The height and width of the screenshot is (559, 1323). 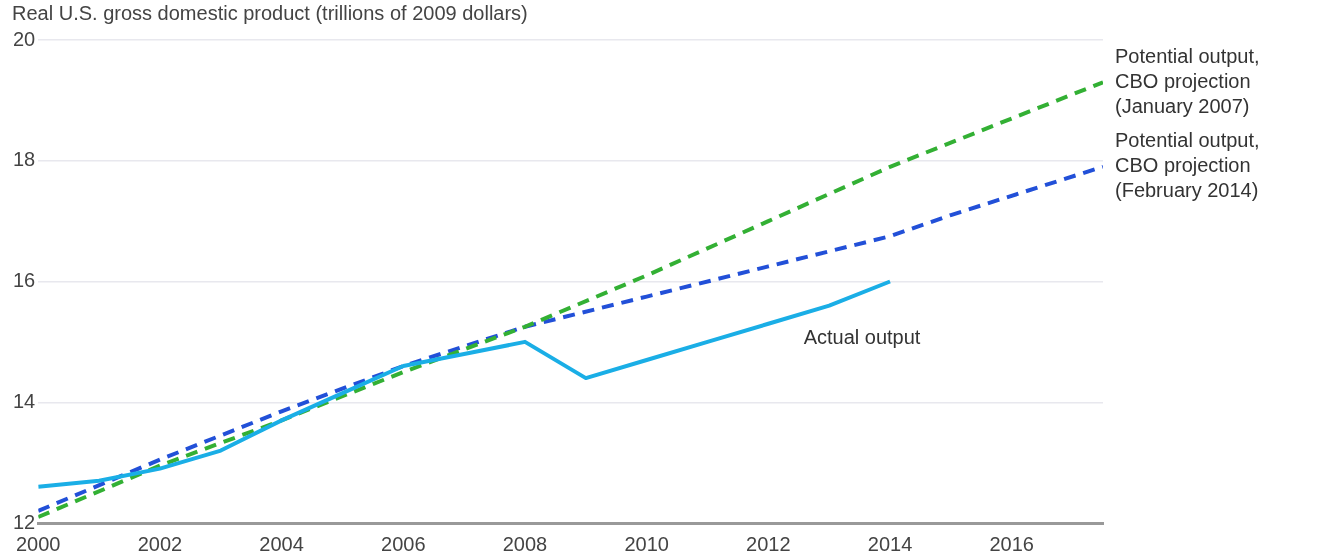 I want to click on series-label: Potential output, CBO projection (January 2007), so click(x=1187, y=80).